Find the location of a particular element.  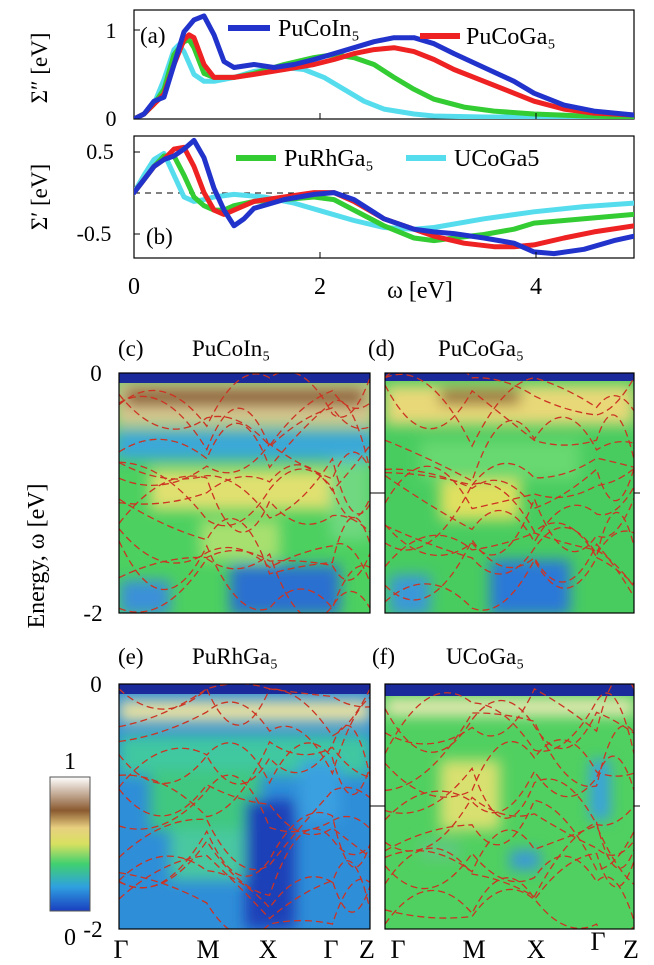

panel-b-xtick-0: 0 is located at coordinates (134, 287).